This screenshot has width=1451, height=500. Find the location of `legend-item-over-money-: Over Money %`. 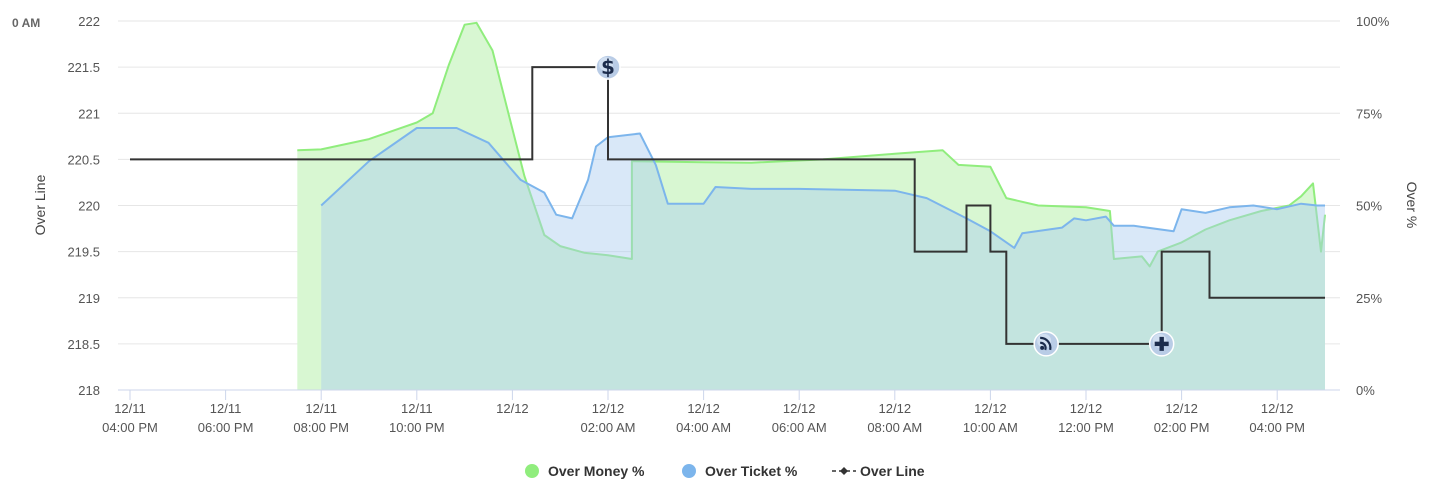

legend-item-over-money-: Over Money % is located at coordinates (585, 471).